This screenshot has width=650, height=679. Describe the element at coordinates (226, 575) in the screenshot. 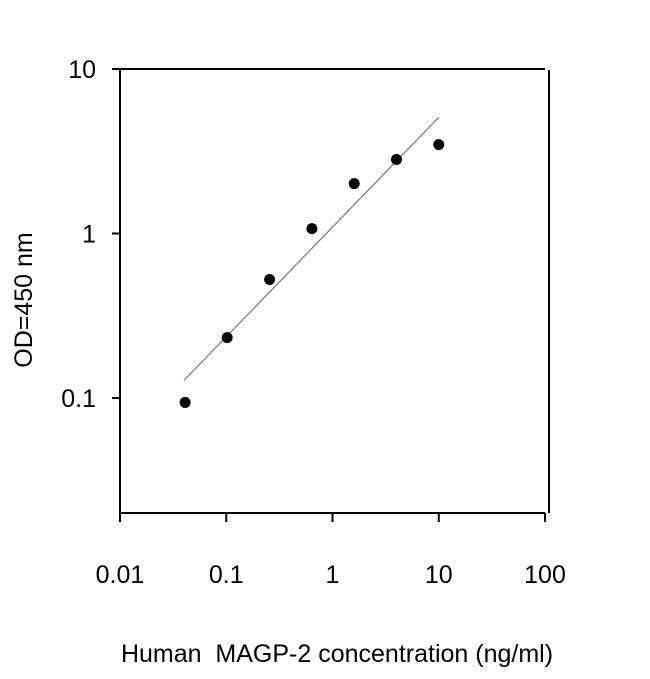

I see `x-tick-label: 0.1` at that location.